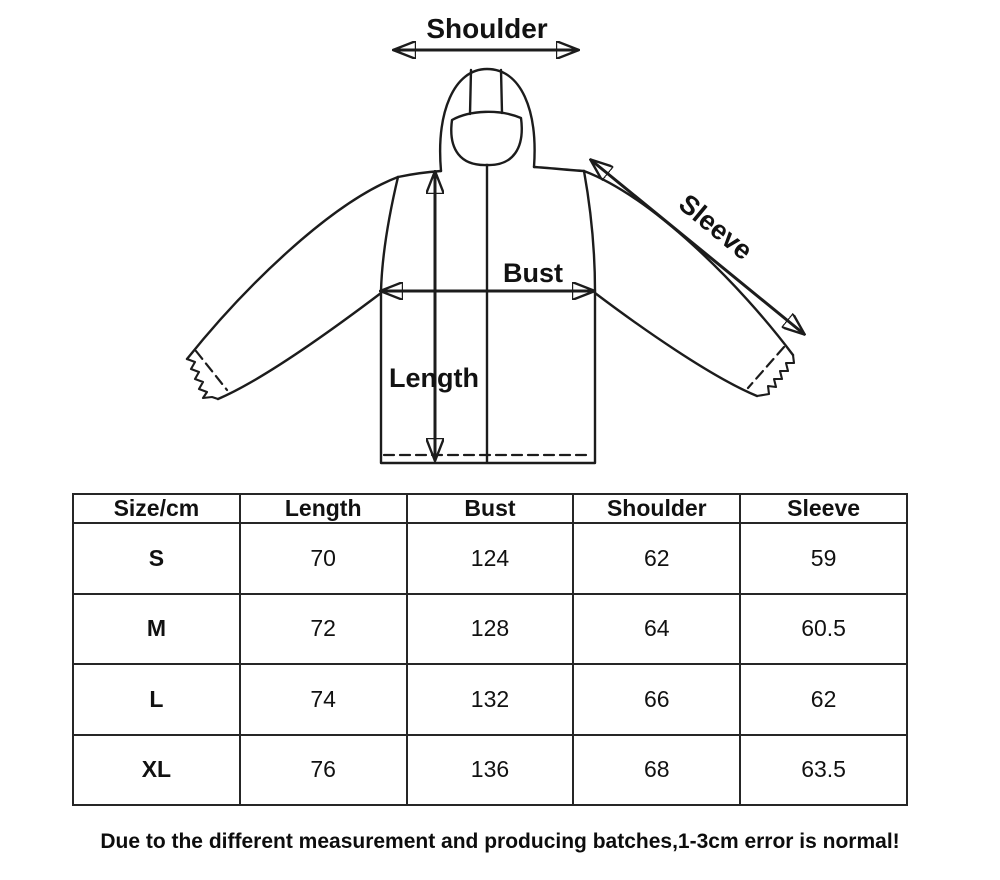 The width and height of the screenshot is (1000, 880). Describe the element at coordinates (823, 508) in the screenshot. I see `col-header-sleeve: Sleeve` at that location.